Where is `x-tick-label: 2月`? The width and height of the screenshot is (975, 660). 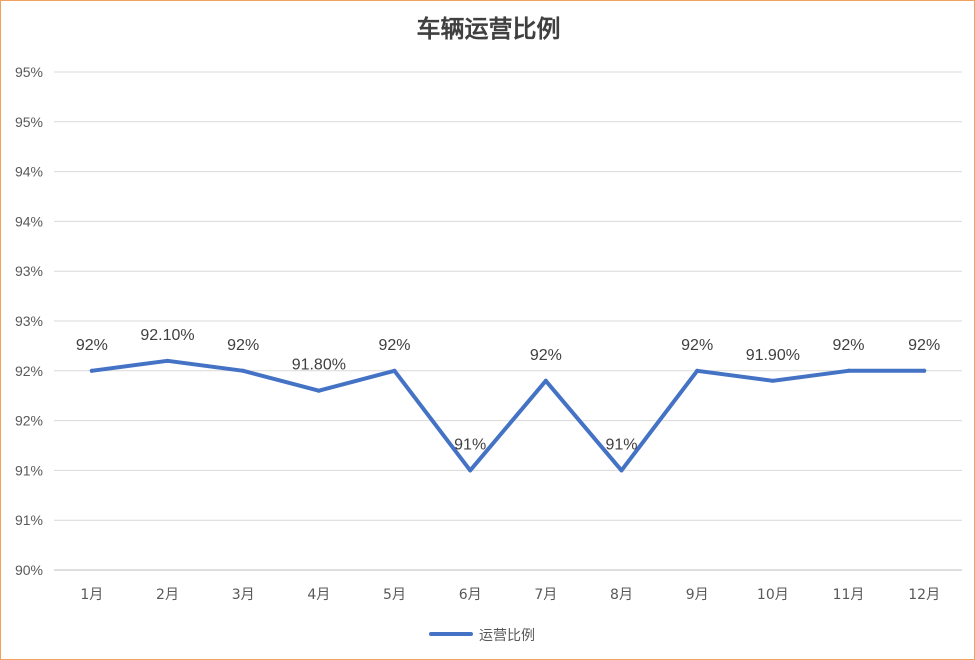 x-tick-label: 2月 is located at coordinates (167, 595).